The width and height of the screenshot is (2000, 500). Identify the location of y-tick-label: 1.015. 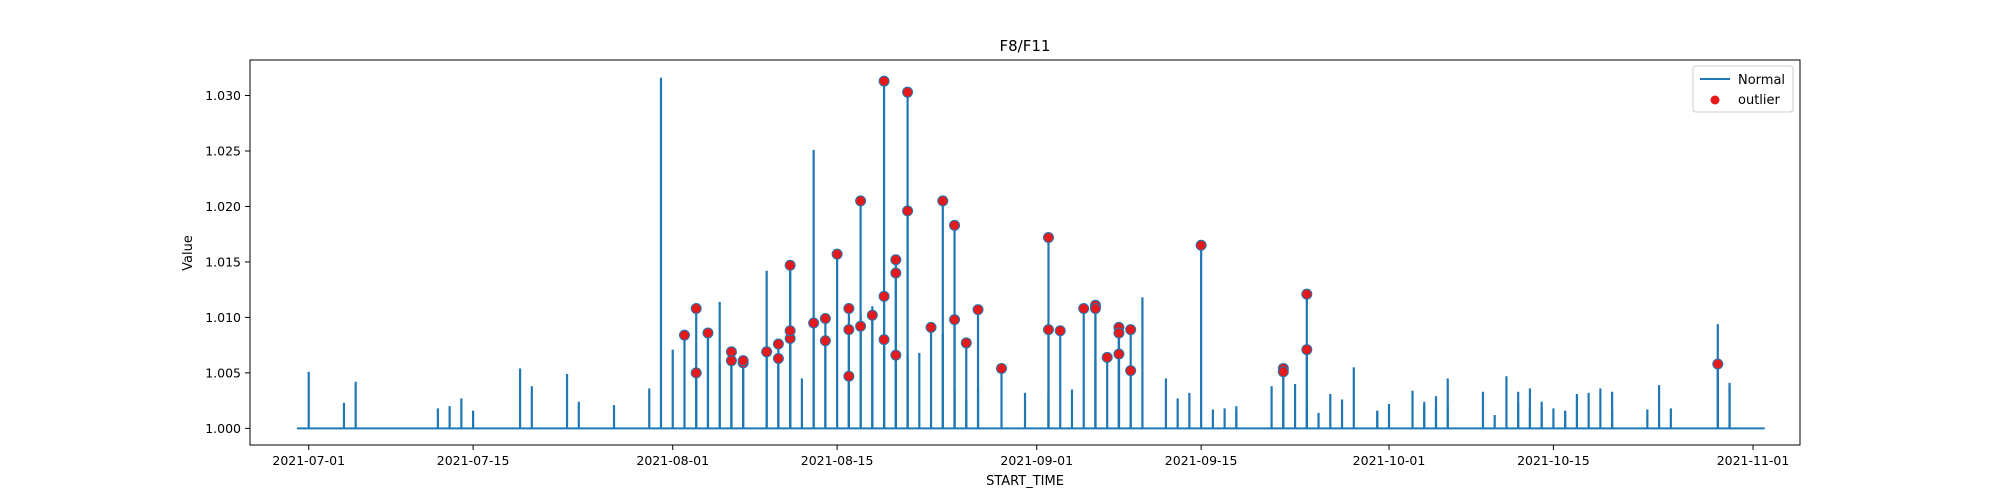
(223, 261).